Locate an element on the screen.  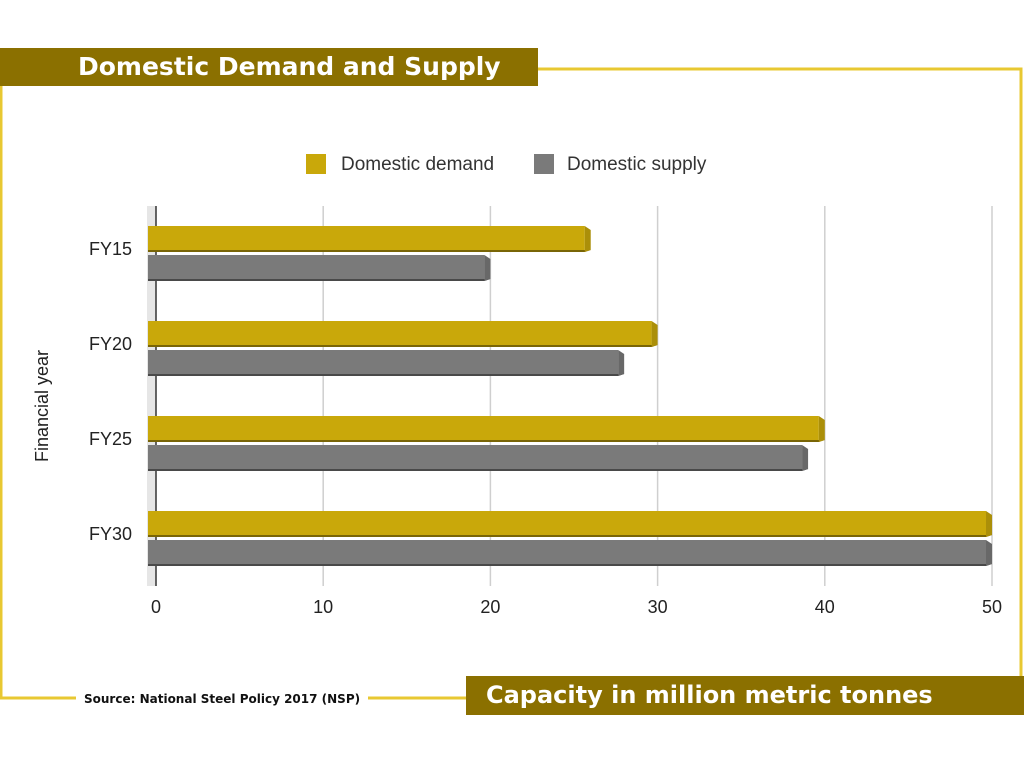
x-tick-label: 10 is located at coordinates (323, 607).